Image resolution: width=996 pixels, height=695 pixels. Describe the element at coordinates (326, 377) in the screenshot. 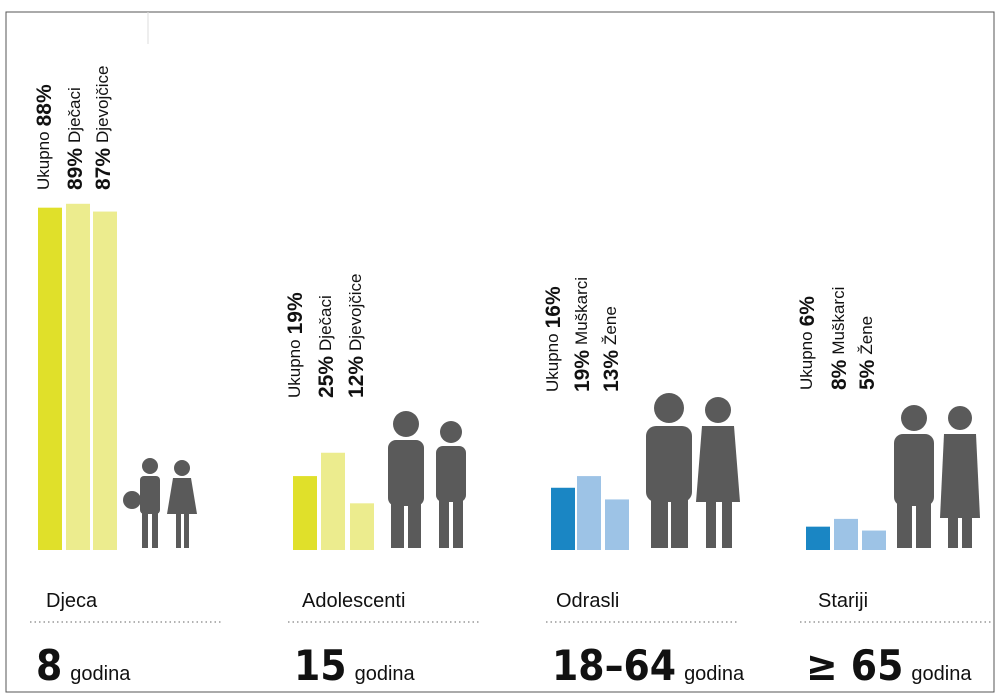

I see `value-label: 25%` at that location.